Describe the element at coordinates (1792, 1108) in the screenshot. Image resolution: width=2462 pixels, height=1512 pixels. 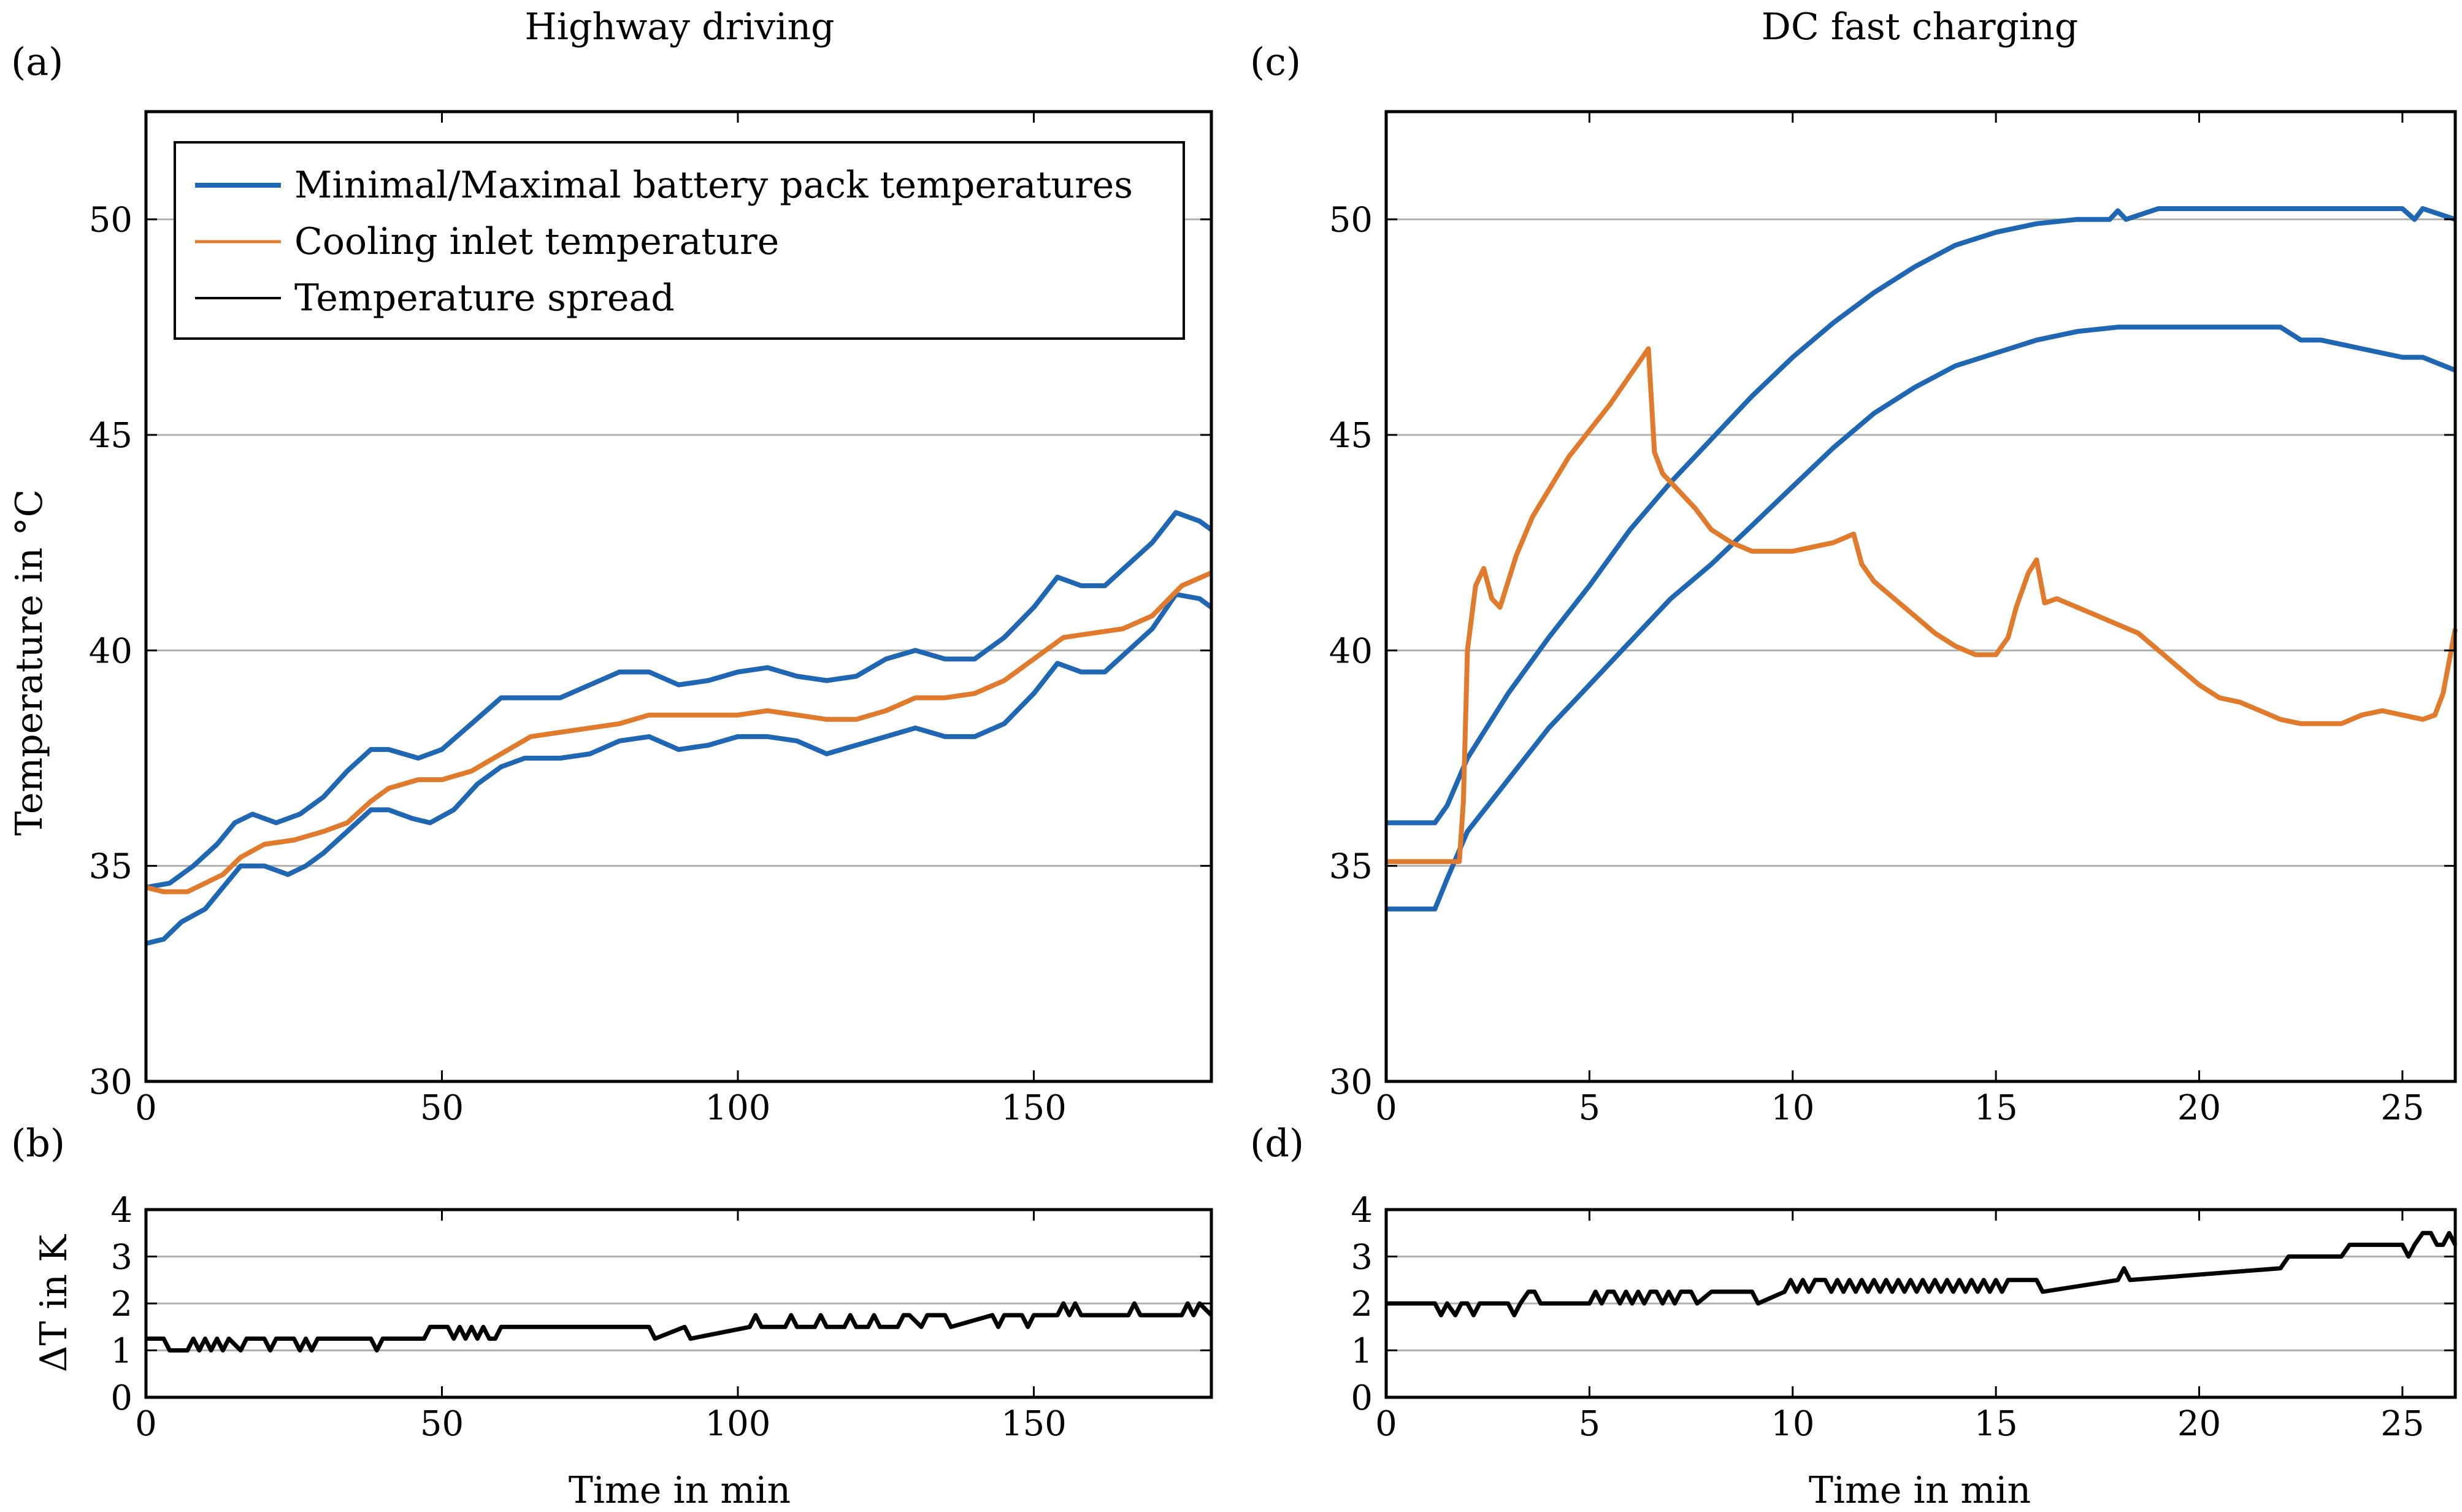
I see `x-tick-label-c-10: 10` at that location.